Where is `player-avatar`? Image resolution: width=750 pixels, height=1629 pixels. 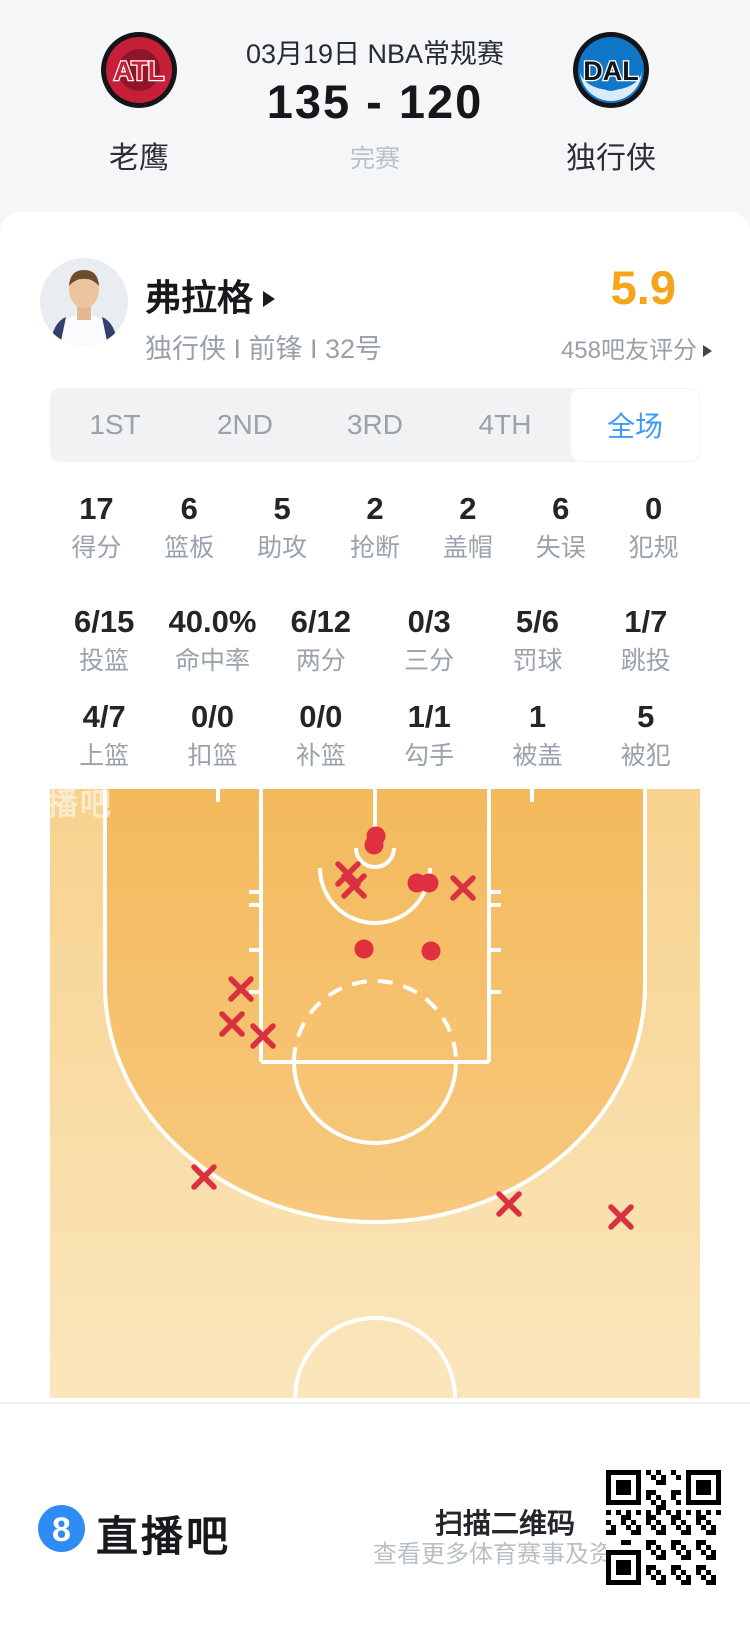
player-avatar is located at coordinates (84, 302).